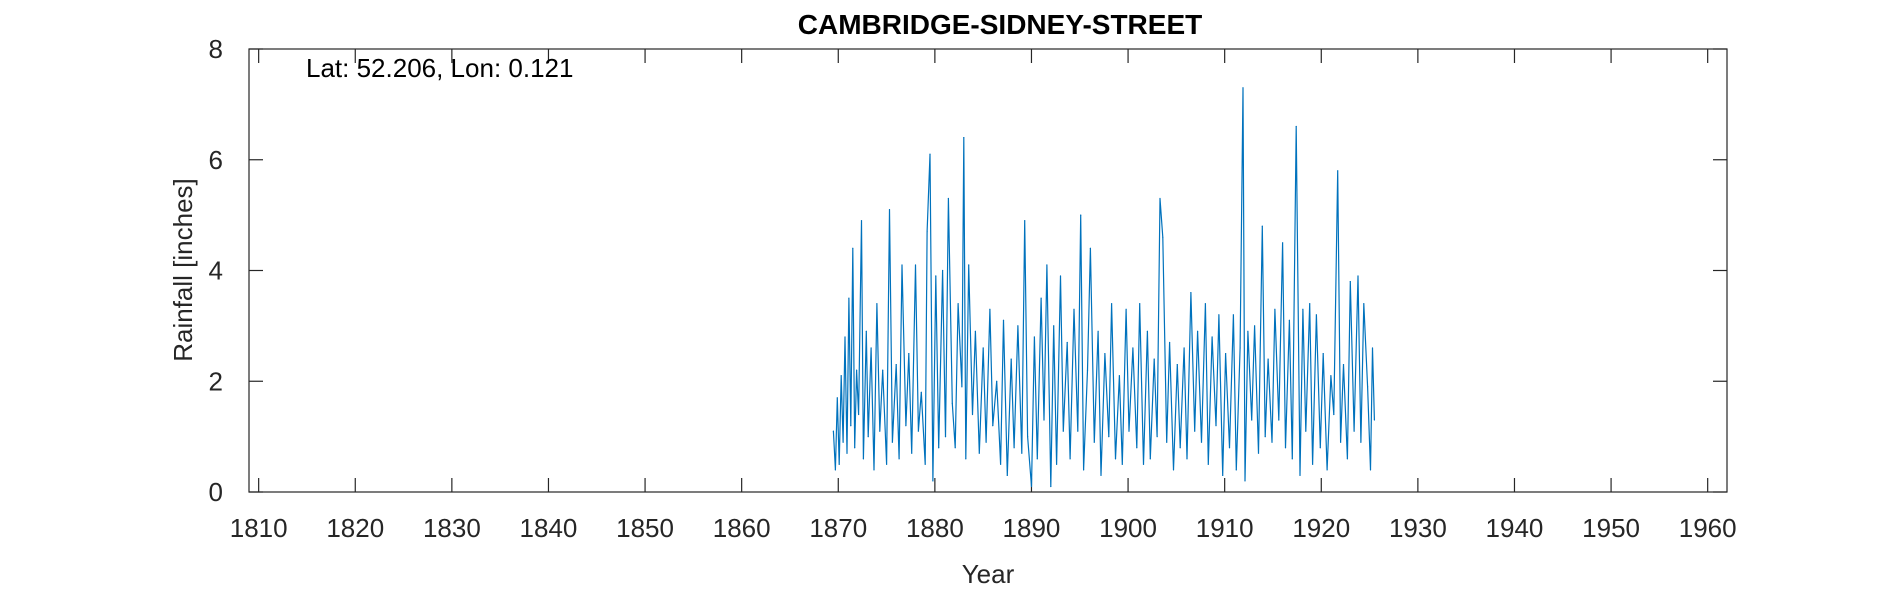  What do you see at coordinates (216, 381) in the screenshot?
I see `y-tick-label: 2` at bounding box center [216, 381].